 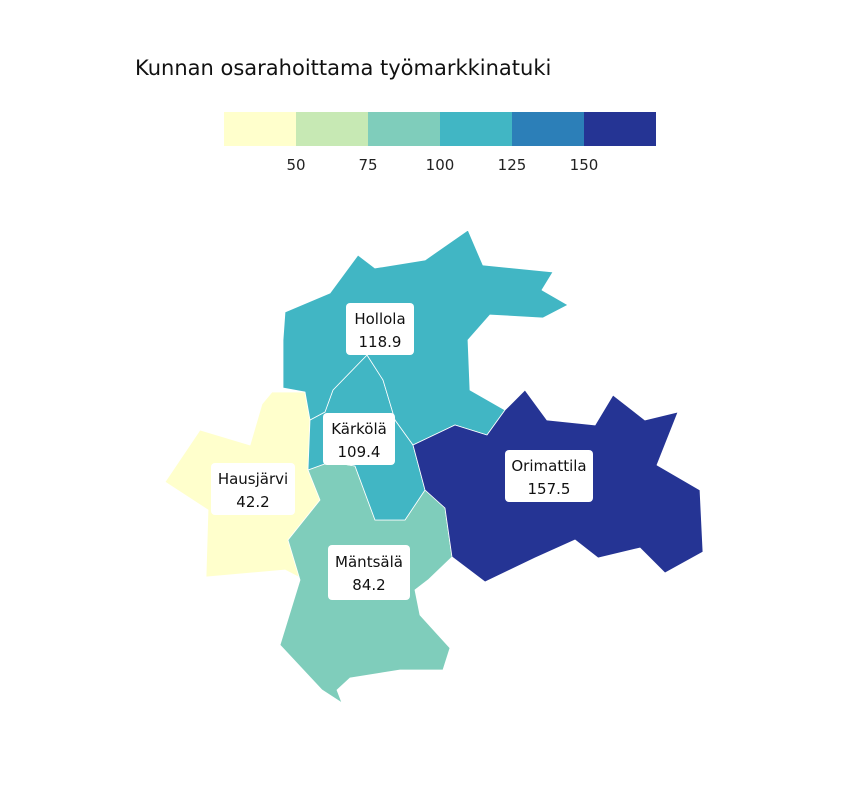 What do you see at coordinates (252, 502) in the screenshot?
I see `label-hausjarvi-value: 42.2` at bounding box center [252, 502].